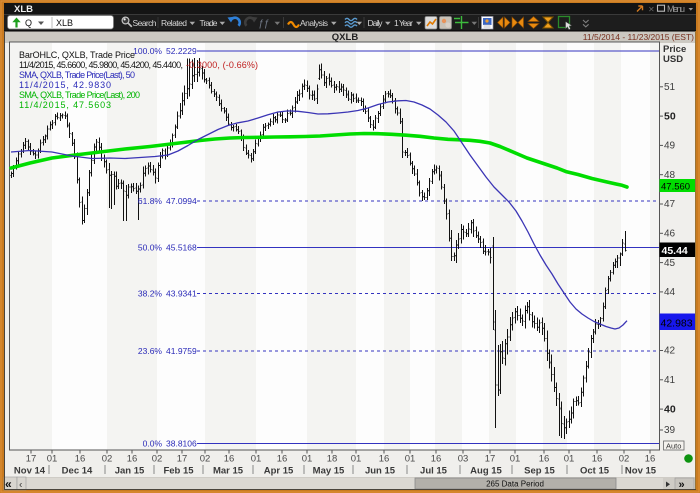  Describe the element at coordinates (150, 294) in the screenshot. I see `svg-text: 38.2%` at that location.